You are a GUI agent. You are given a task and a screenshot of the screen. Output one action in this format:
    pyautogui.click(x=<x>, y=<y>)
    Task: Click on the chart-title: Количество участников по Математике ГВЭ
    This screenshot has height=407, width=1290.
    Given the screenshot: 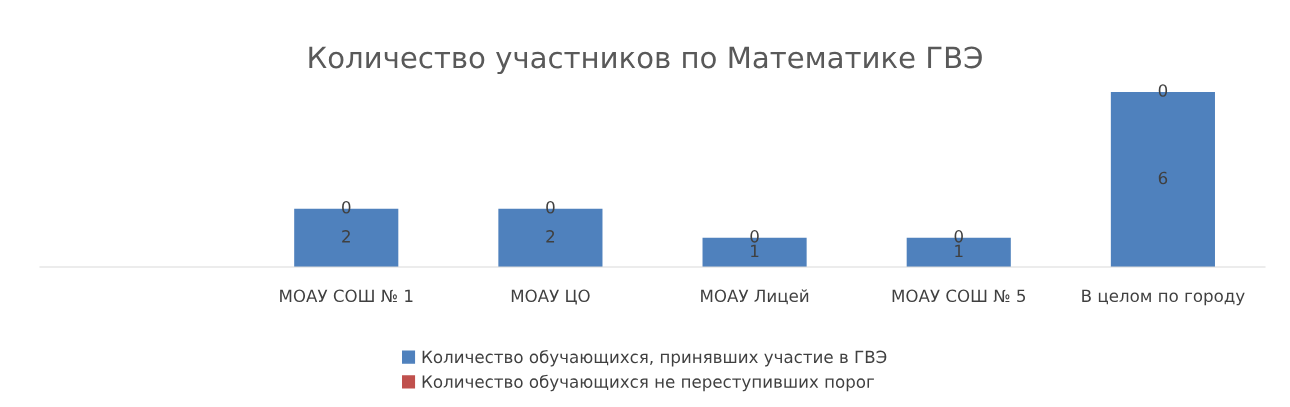 What is the action you would take?
    pyautogui.click(x=645, y=60)
    